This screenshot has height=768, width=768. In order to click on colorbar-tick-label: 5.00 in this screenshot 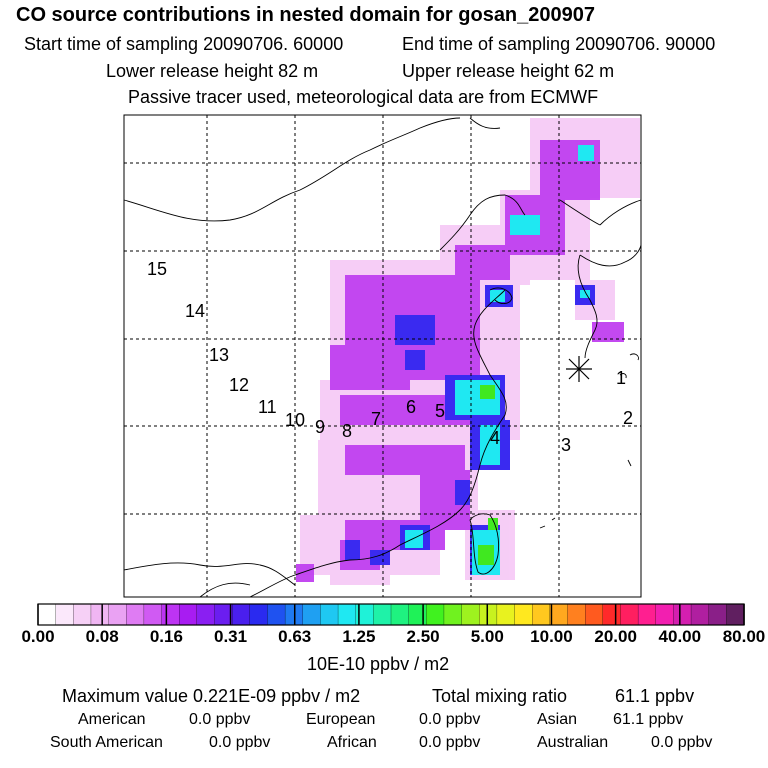, I will do `click(487, 636)`.